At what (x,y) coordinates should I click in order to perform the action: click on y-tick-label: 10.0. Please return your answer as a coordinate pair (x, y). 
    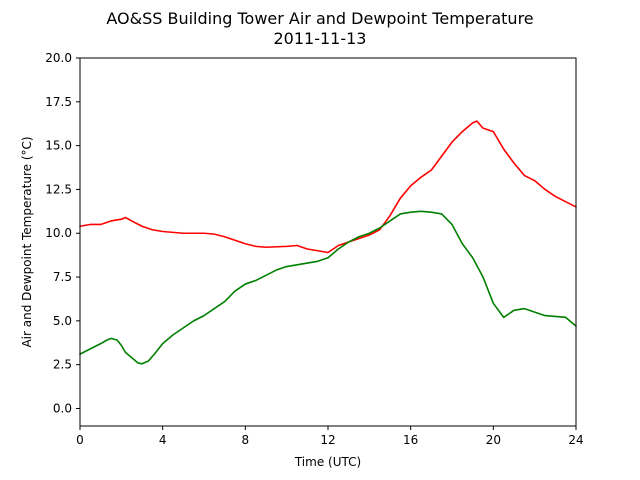
    Looking at the image, I should click on (58, 233).